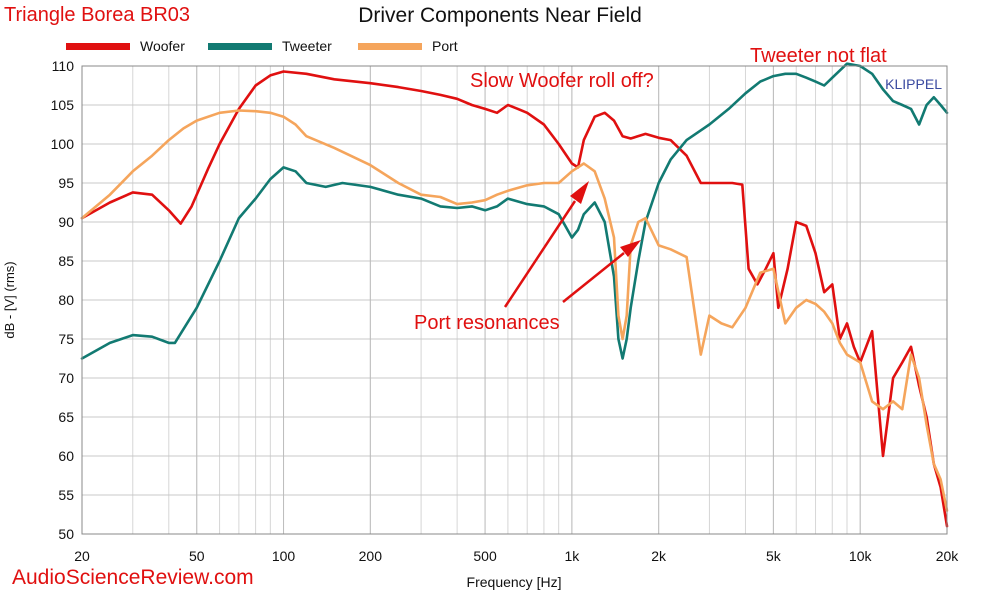 The width and height of the screenshot is (1000, 600). I want to click on annotation-arrows, so click(572, 244).